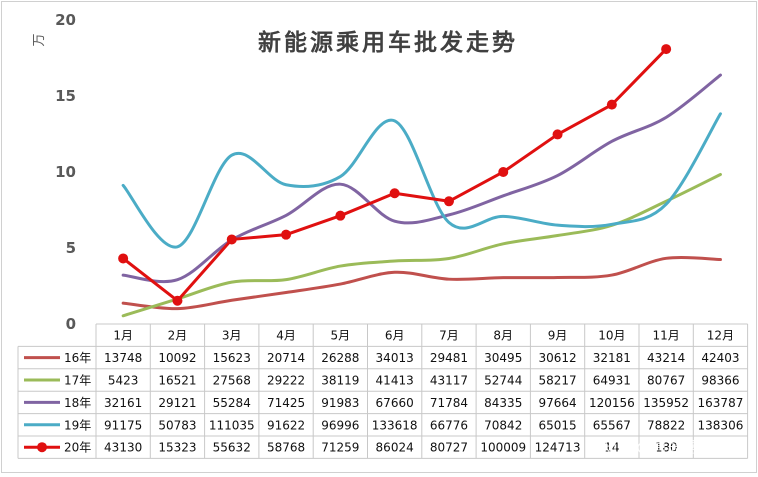  Describe the element at coordinates (503, 336) in the screenshot. I see `x-tick-label: 8月` at that location.